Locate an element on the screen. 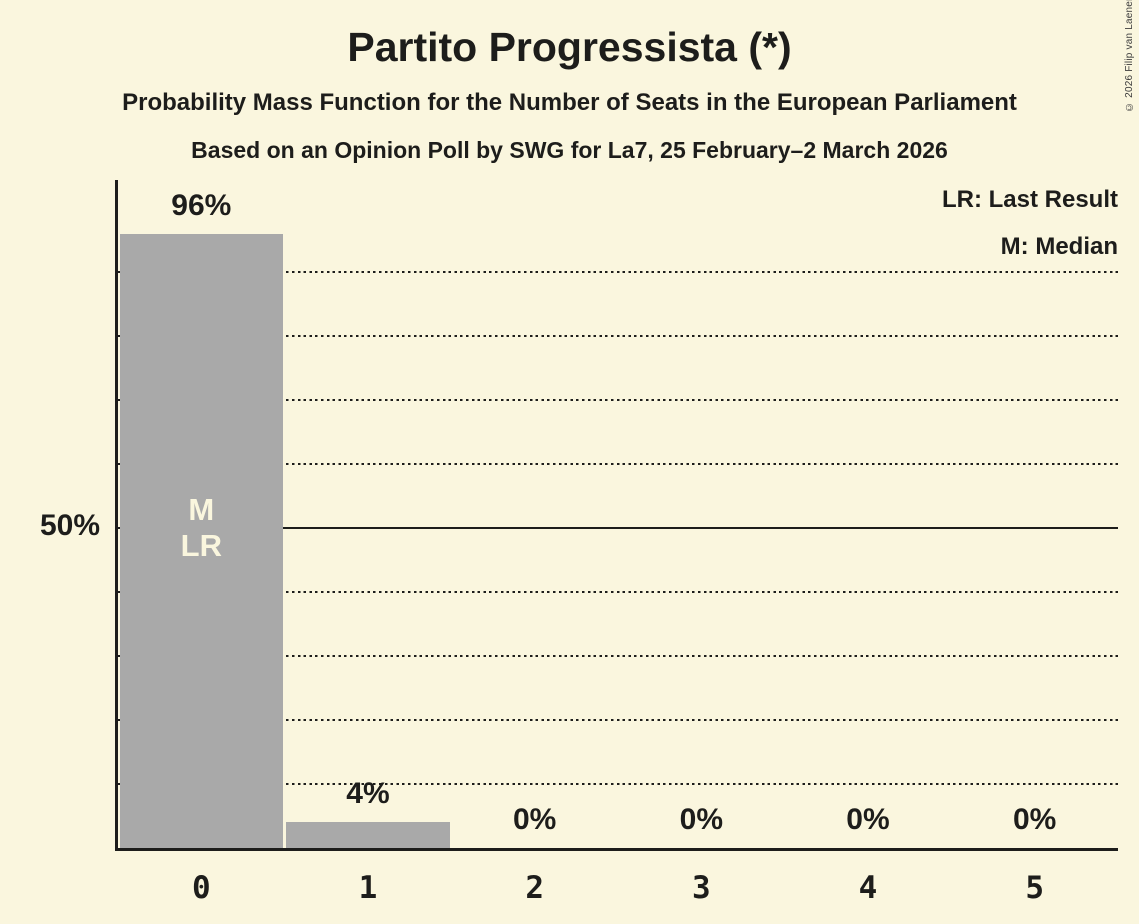 Image resolution: width=1139 pixels, height=924 pixels. x-tick-label: 3 is located at coordinates (701, 888).